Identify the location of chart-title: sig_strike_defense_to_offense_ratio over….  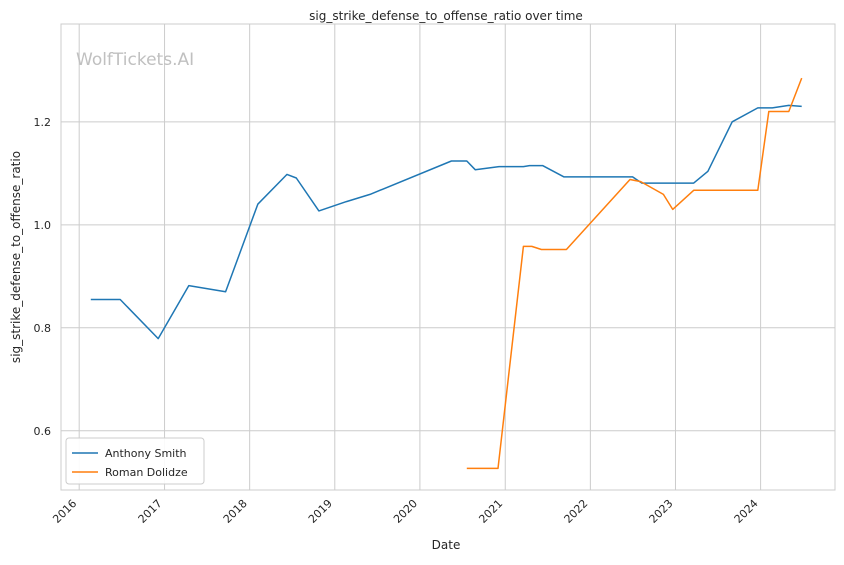
(446, 16).